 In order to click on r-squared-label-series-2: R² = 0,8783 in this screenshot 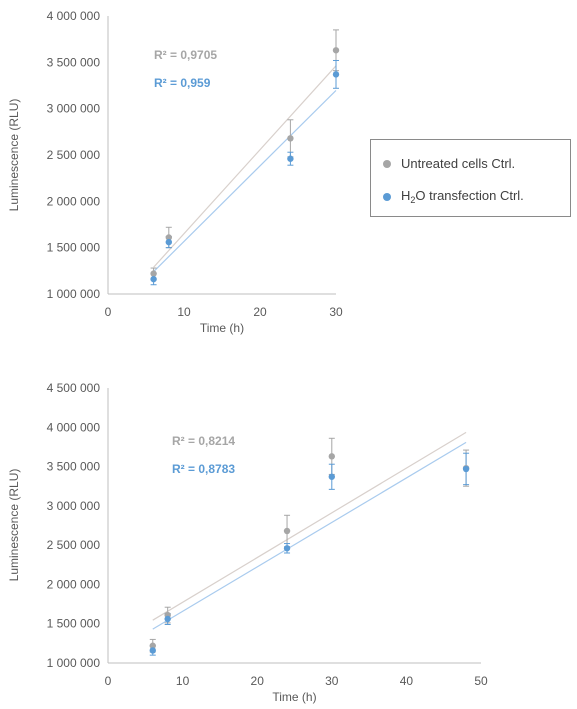, I will do `click(203, 469)`.